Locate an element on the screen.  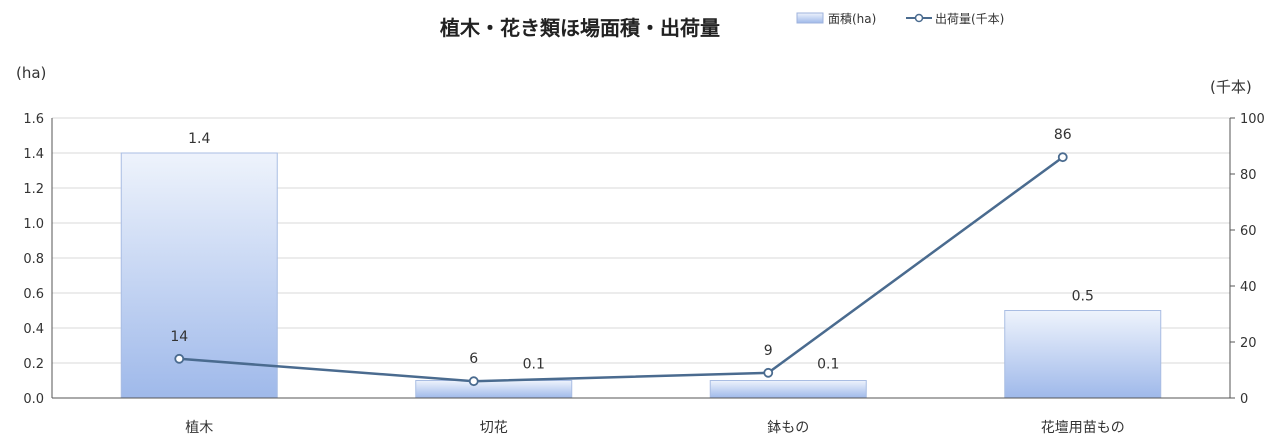
left-tick-label: 1.0 is located at coordinates (33, 224).